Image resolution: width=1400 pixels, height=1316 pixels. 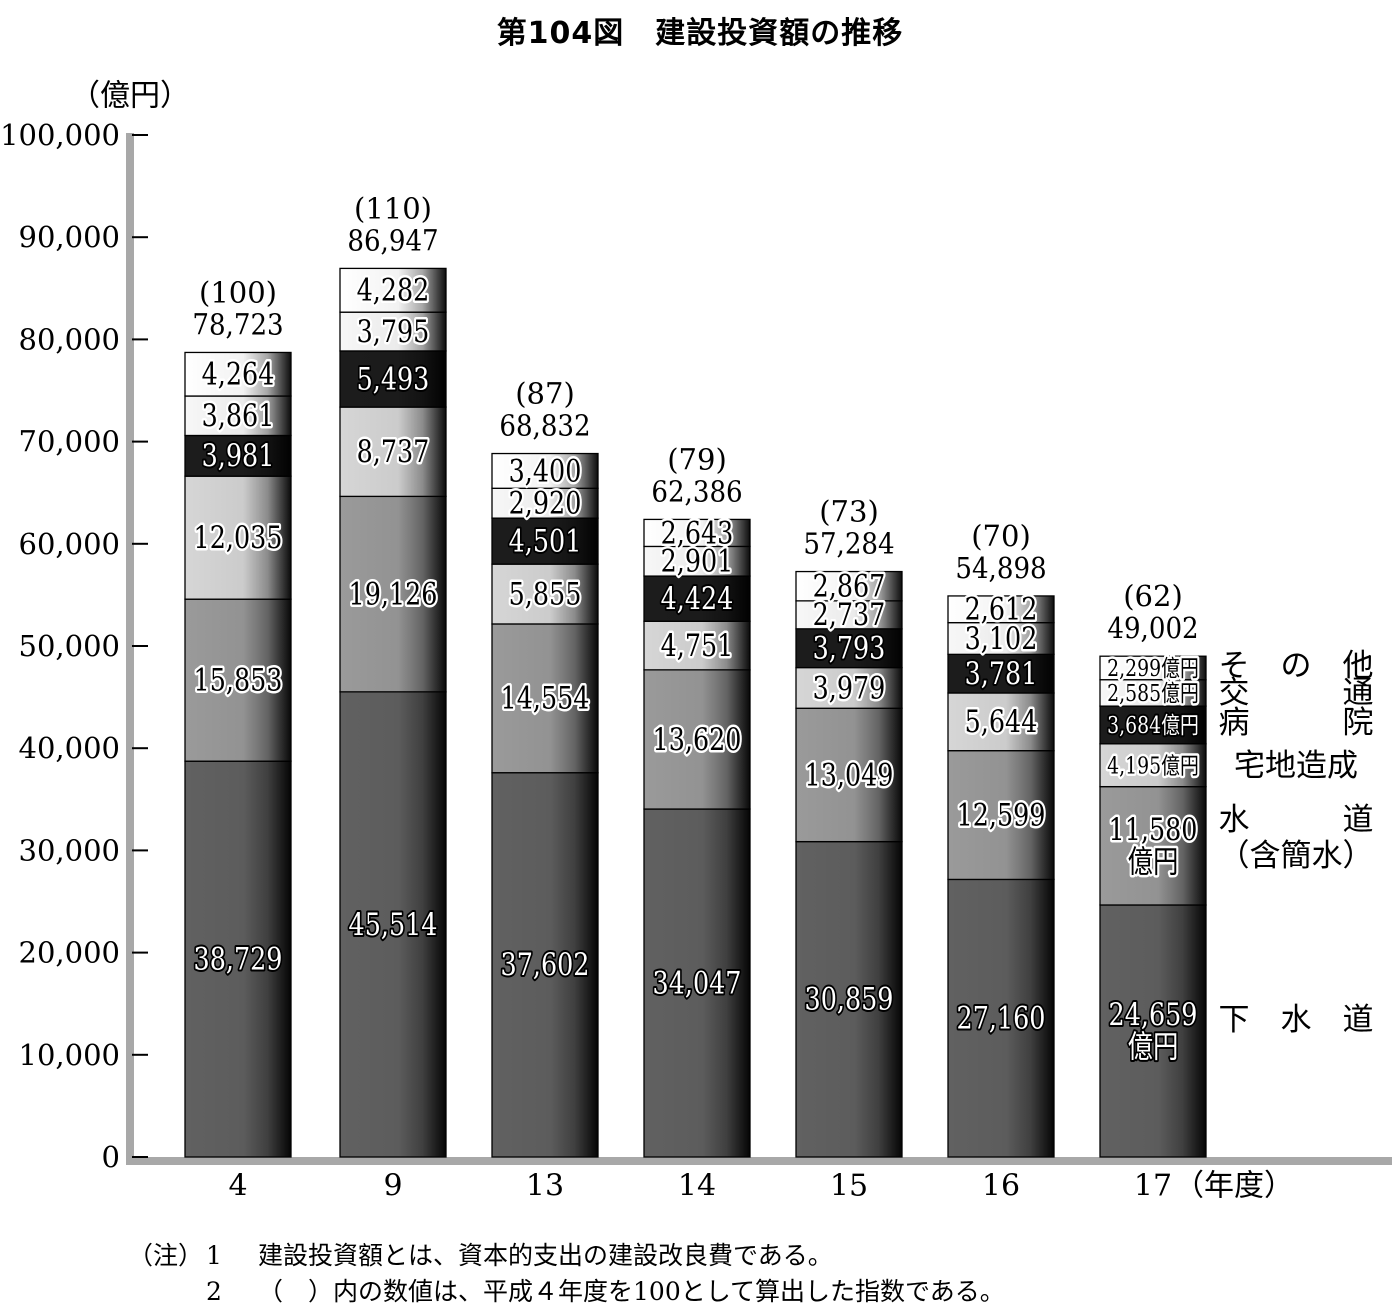 I want to click on segment-label: 5,855, so click(x=545, y=594).